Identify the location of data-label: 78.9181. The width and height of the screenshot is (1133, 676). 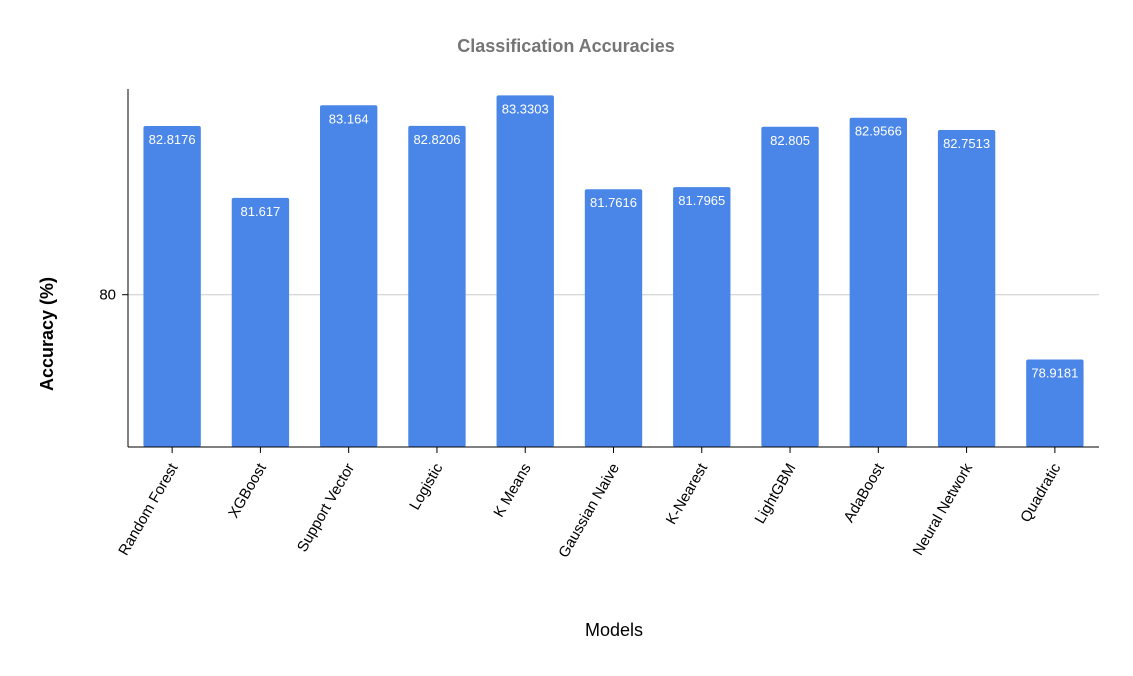
(1054, 372).